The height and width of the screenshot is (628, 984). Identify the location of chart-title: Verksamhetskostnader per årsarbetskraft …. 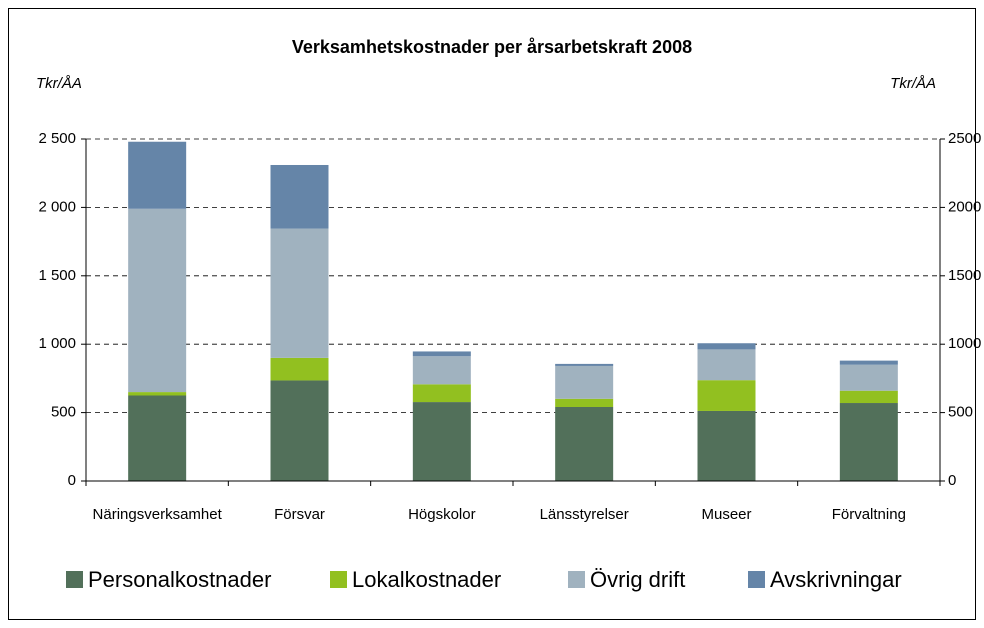
(492, 47).